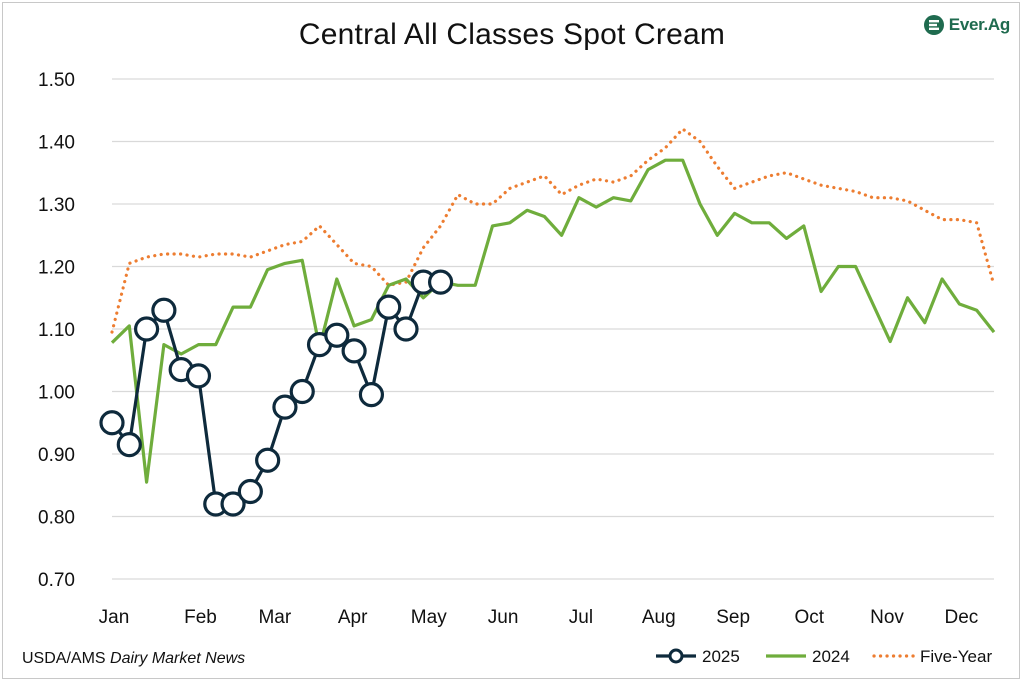 This screenshot has width=1024, height=683. I want to click on source-note: USDA/AMS Dairy Market News, so click(133, 659).